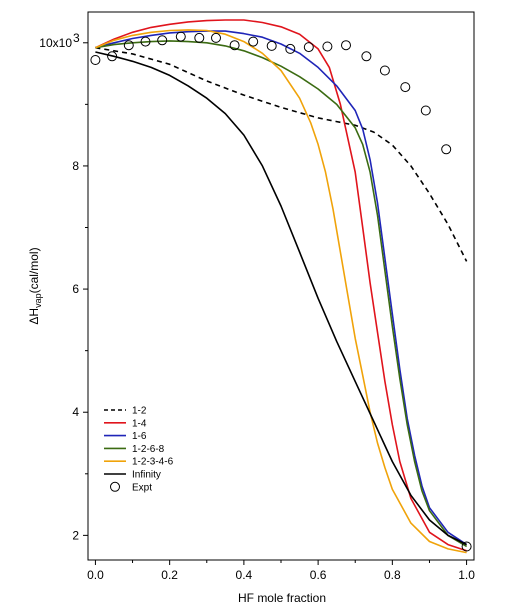 This screenshot has height=612, width=506. Describe the element at coordinates (139, 411) in the screenshot. I see `legend-label-1-2: 1-2` at that location.